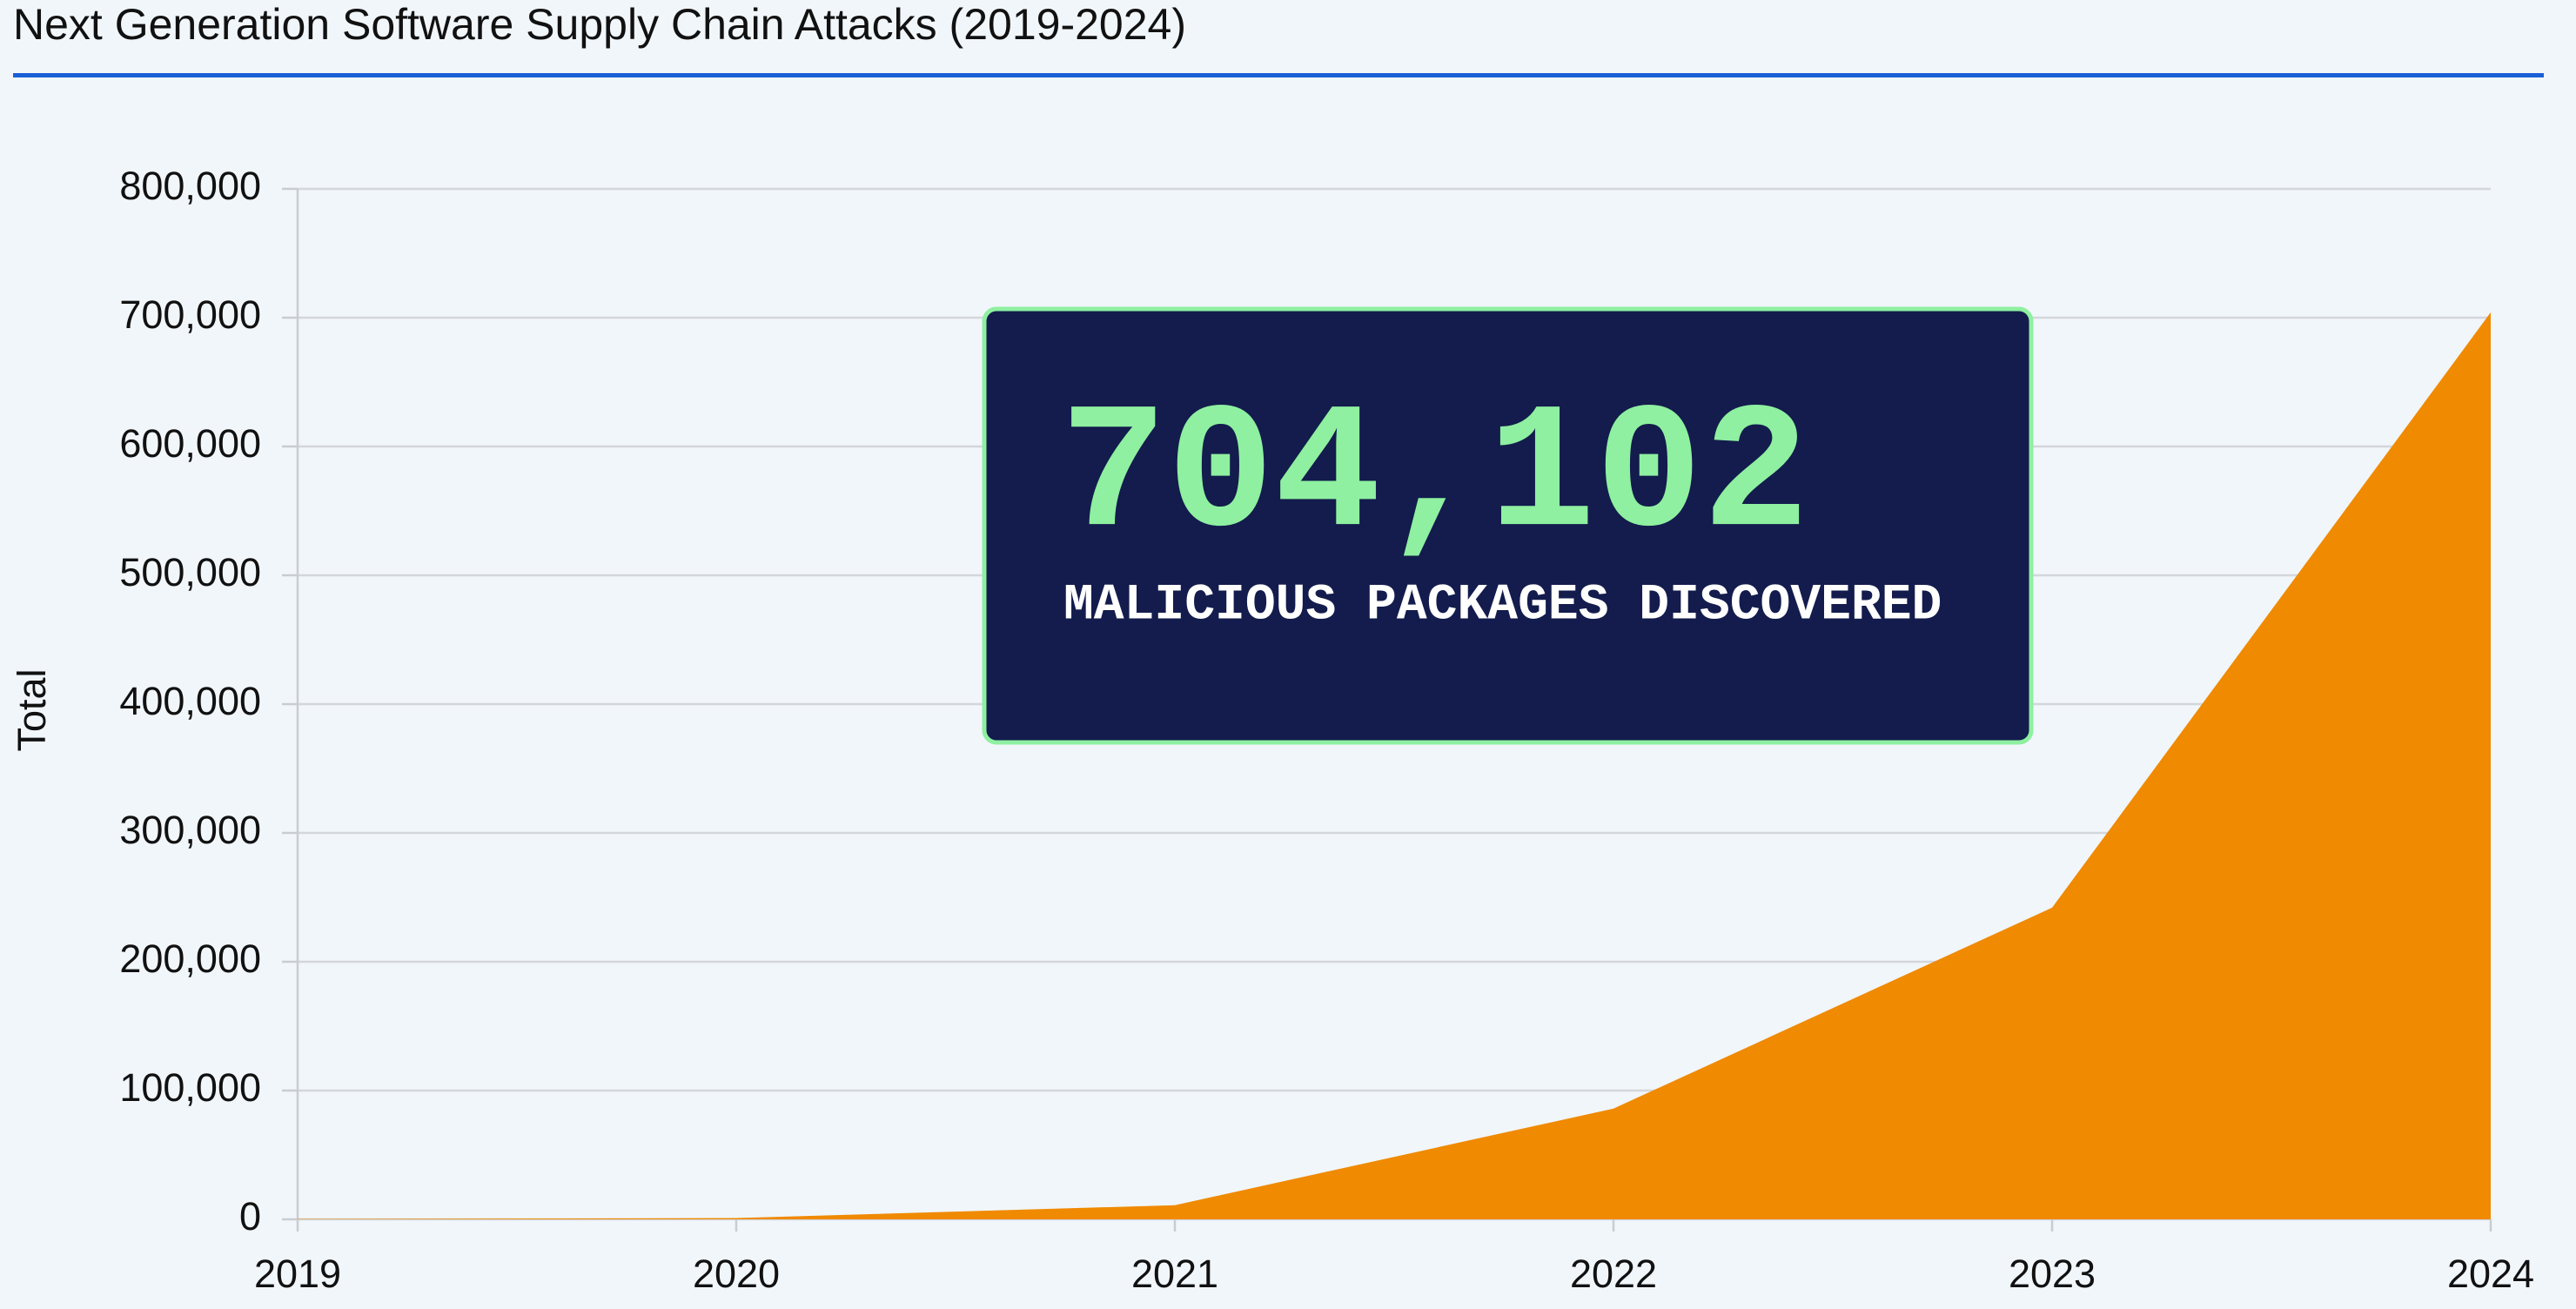 This screenshot has width=2576, height=1309. Describe the element at coordinates (1278, 75) in the screenshot. I see `title-rule` at that location.